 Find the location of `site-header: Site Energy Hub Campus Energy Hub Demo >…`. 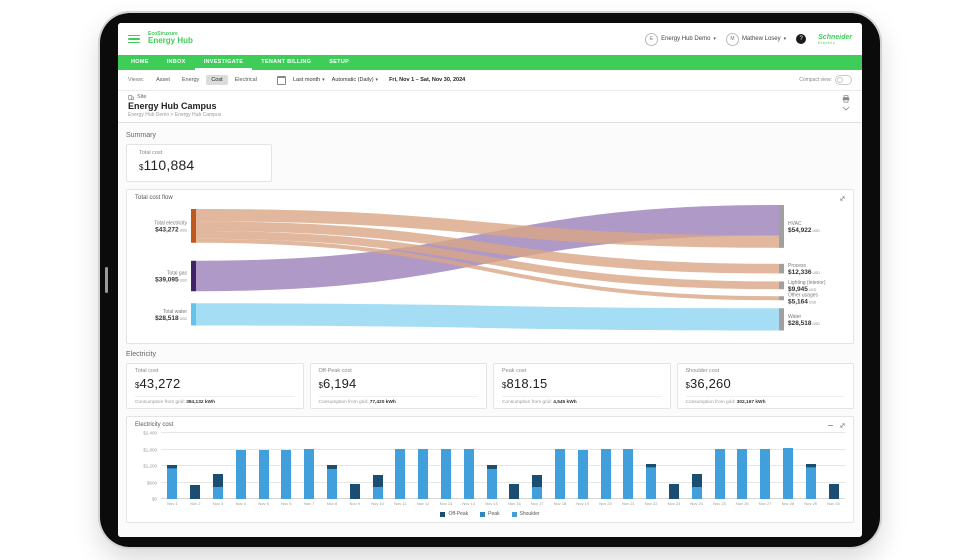

site-header: Site Energy Hub Campus Energy Hub Demo >… is located at coordinates (490, 107).